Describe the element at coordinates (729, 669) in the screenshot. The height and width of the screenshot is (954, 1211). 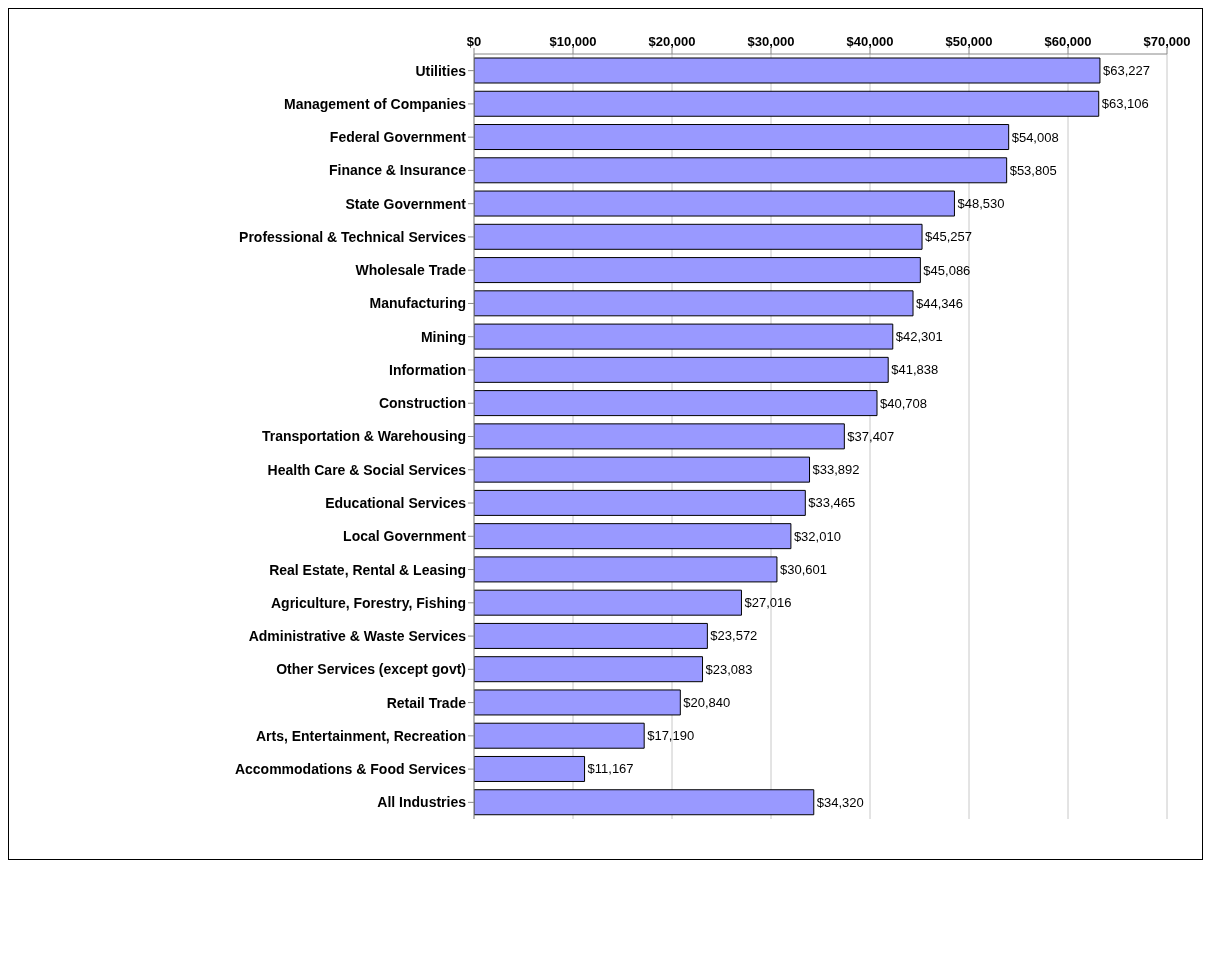
I see `data-label: $23,083` at that location.